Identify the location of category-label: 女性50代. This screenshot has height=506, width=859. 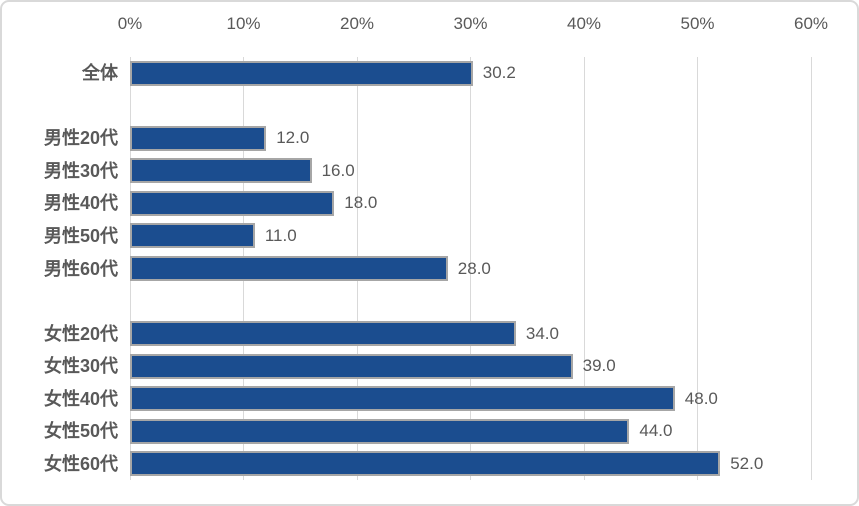
(80, 431).